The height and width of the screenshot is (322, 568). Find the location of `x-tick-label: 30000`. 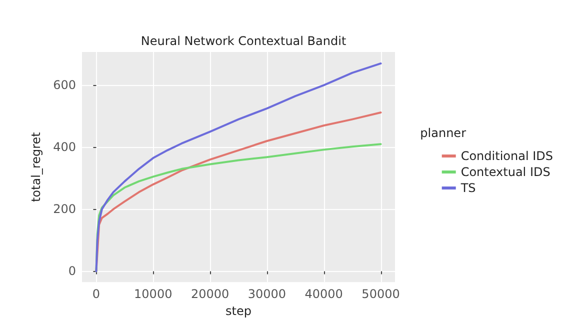

x-tick-label: 30000 is located at coordinates (267, 294).